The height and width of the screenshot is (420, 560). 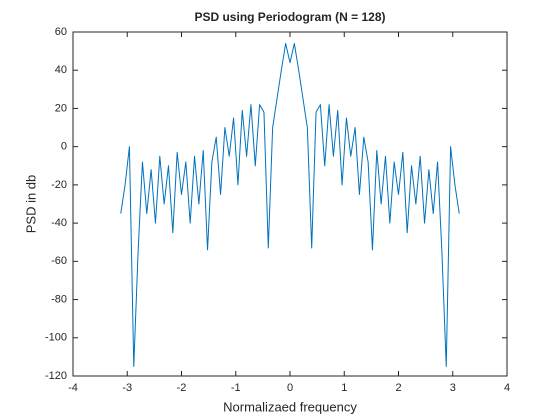 I want to click on y-tick-label: -20, so click(x=59, y=185).